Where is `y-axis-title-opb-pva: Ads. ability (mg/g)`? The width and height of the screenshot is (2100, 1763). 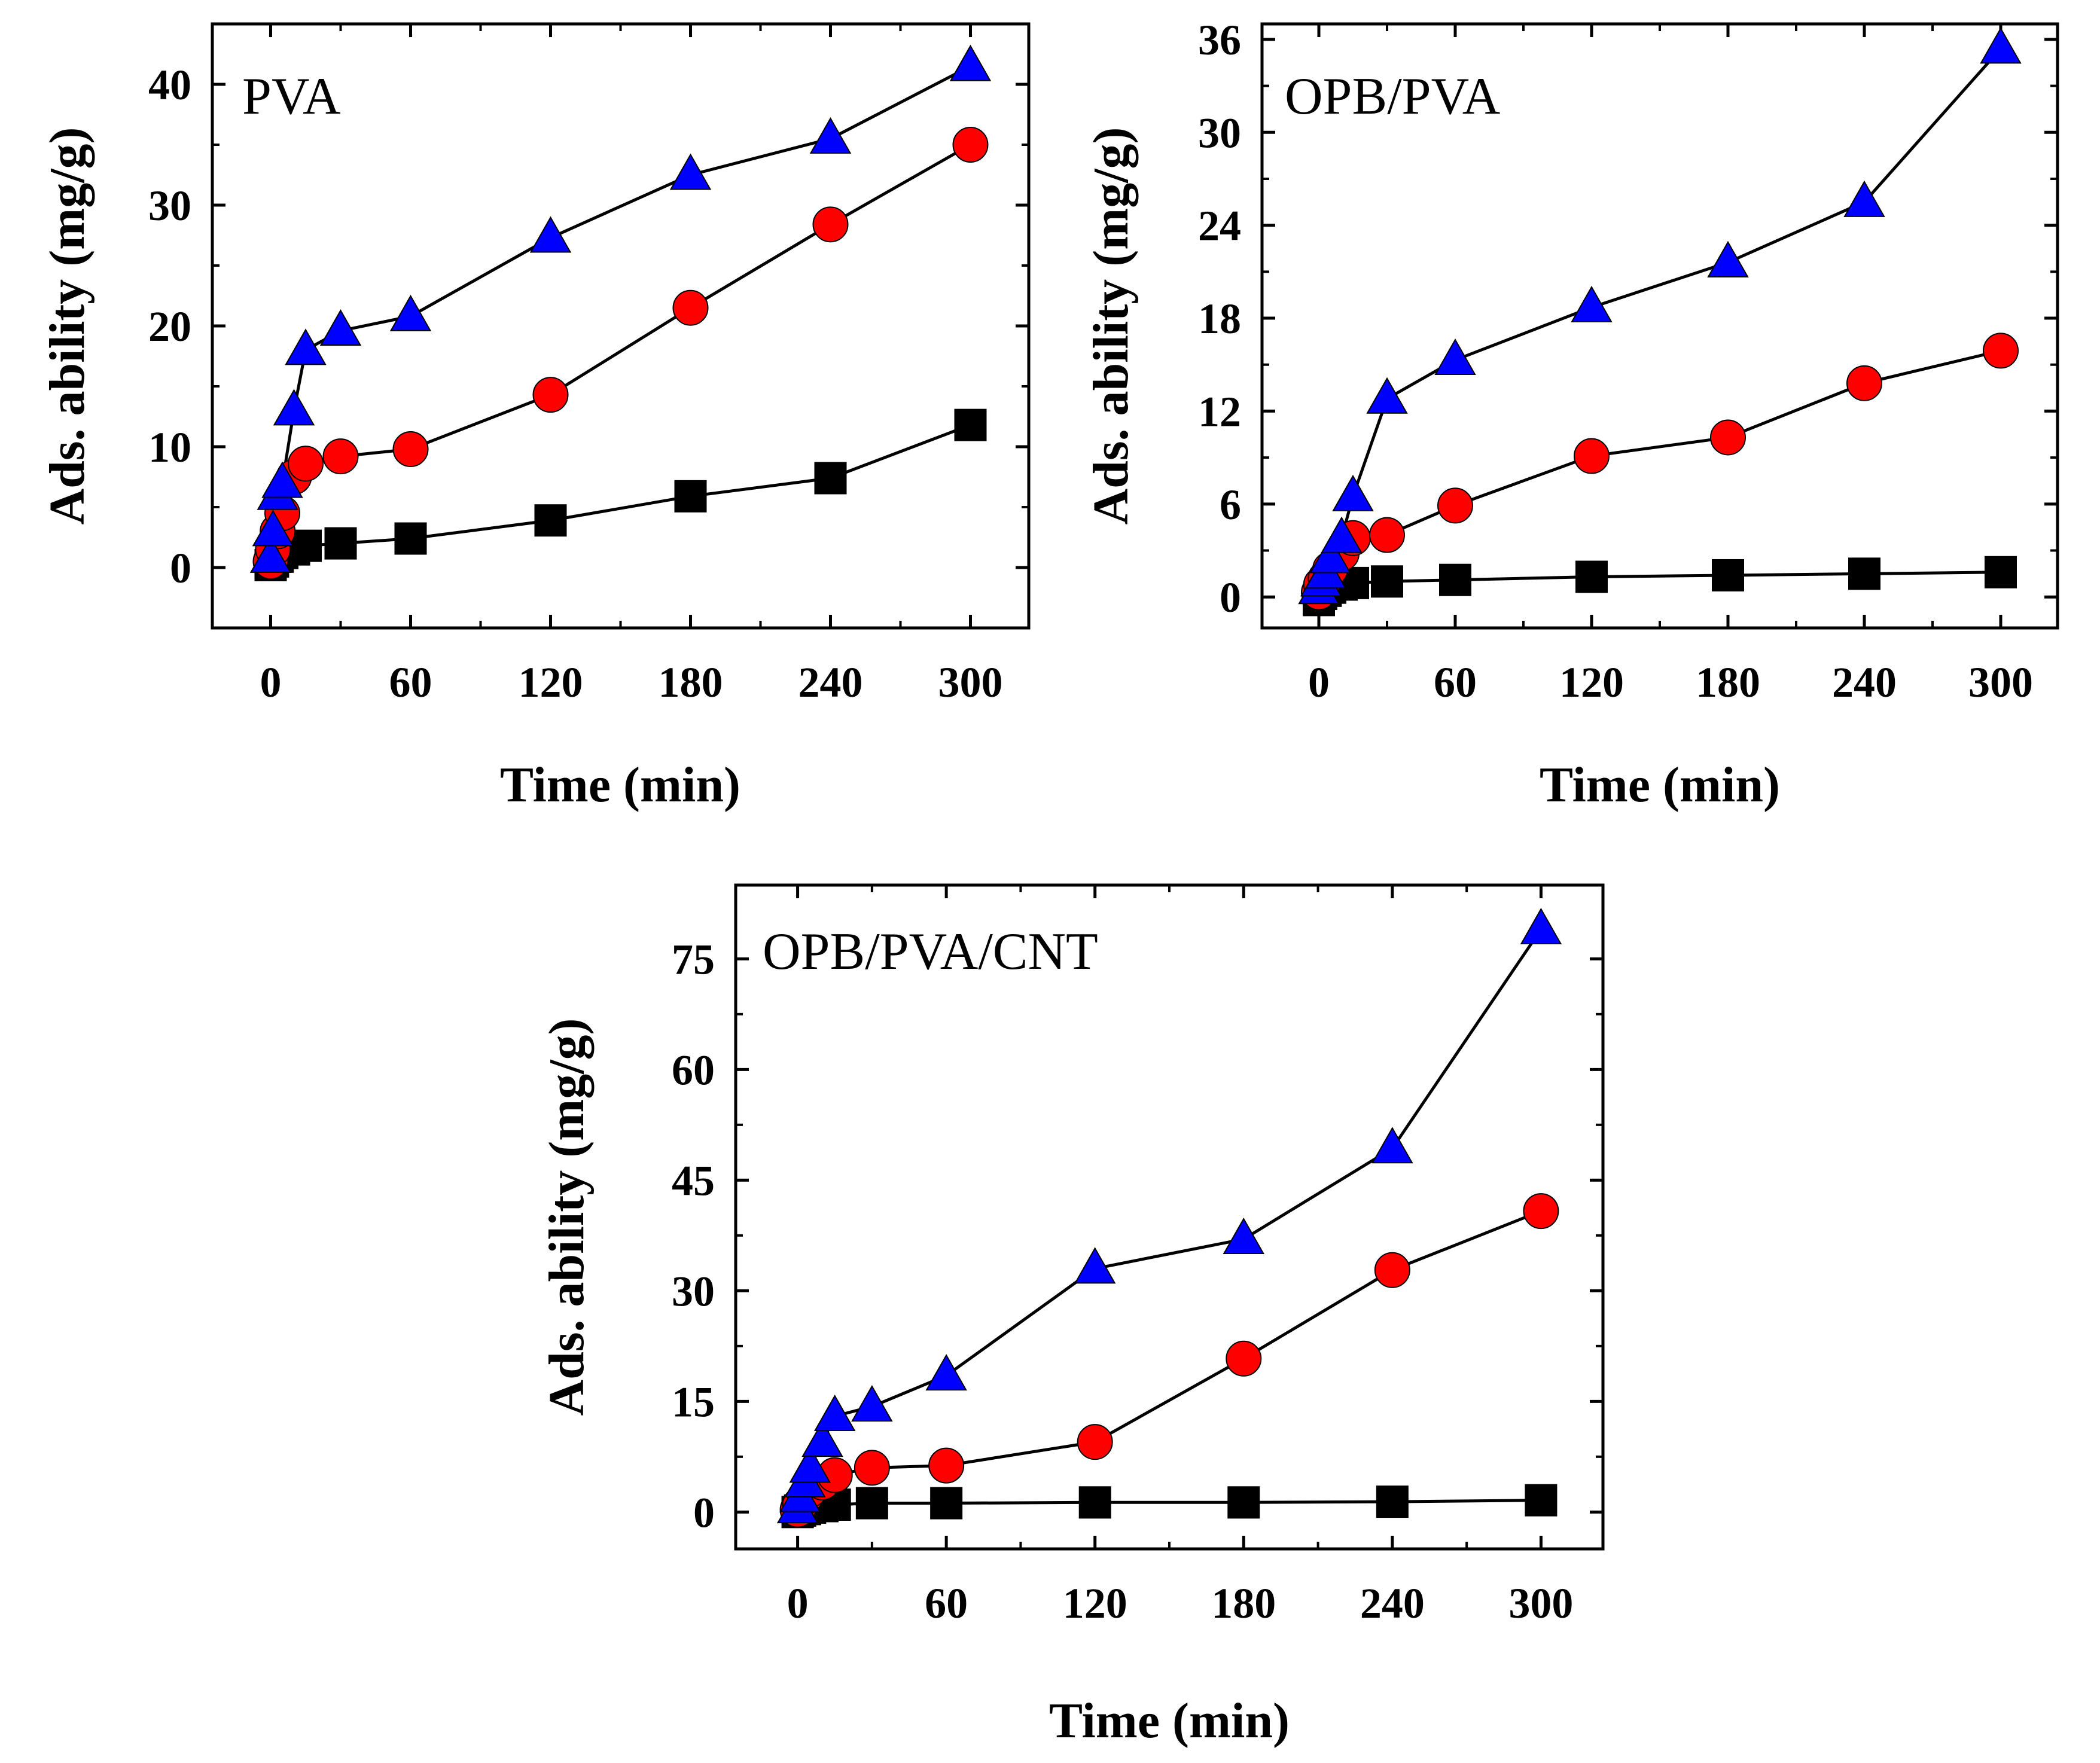 y-axis-title-opb-pva: Ads. ability (mg/g) is located at coordinates (1111, 325).